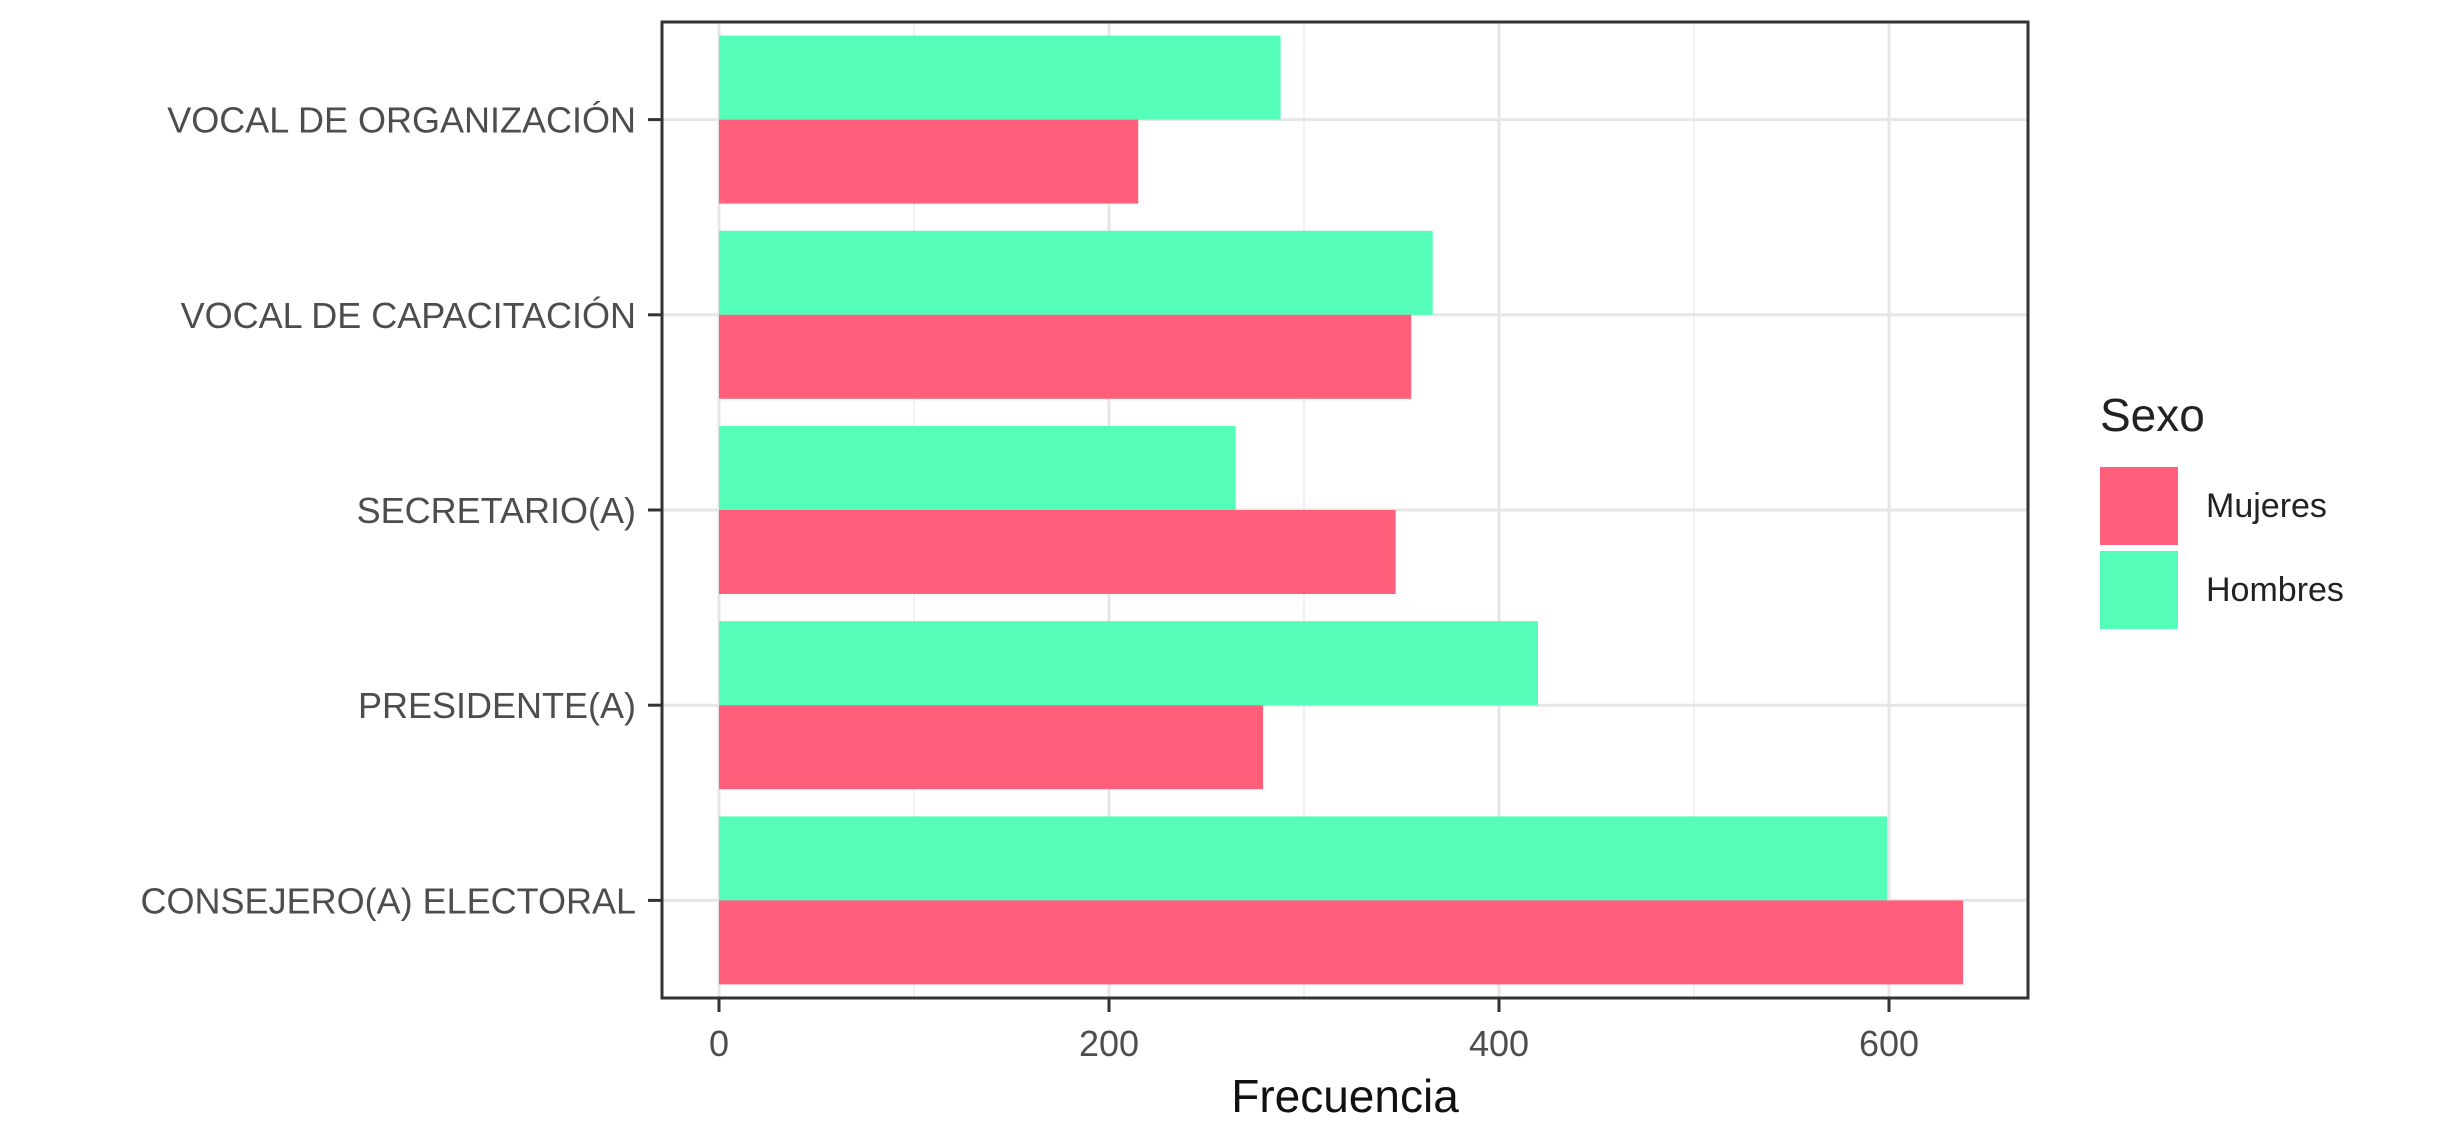 This screenshot has height=1124, width=2443. I want to click on legend: Sexo Mujeres Hombres, so click(2222, 510).